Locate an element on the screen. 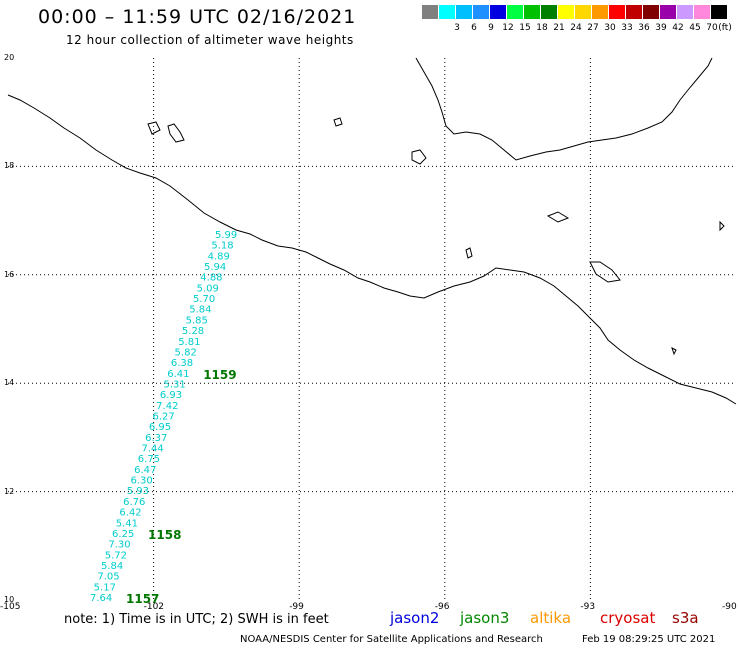  wave-height-value: 6.27 is located at coordinates (164, 417).